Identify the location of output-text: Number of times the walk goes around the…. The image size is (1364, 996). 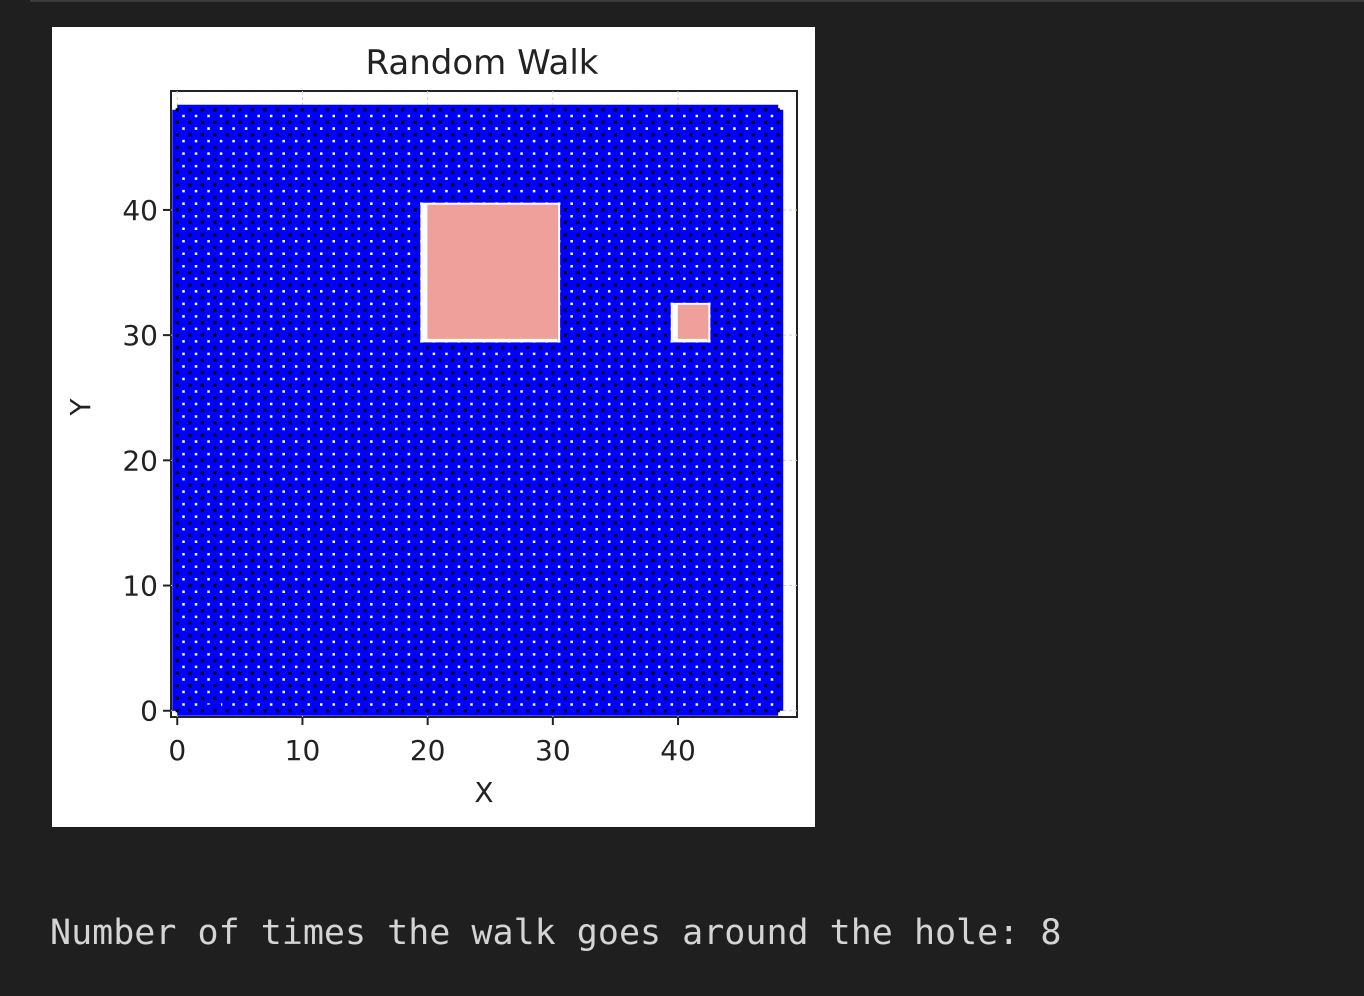
(556, 933).